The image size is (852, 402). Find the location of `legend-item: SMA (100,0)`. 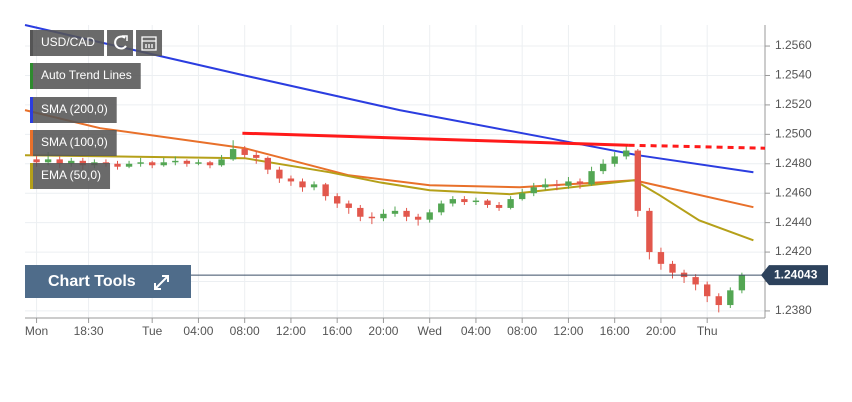

legend-item: SMA (100,0) is located at coordinates (73, 143).